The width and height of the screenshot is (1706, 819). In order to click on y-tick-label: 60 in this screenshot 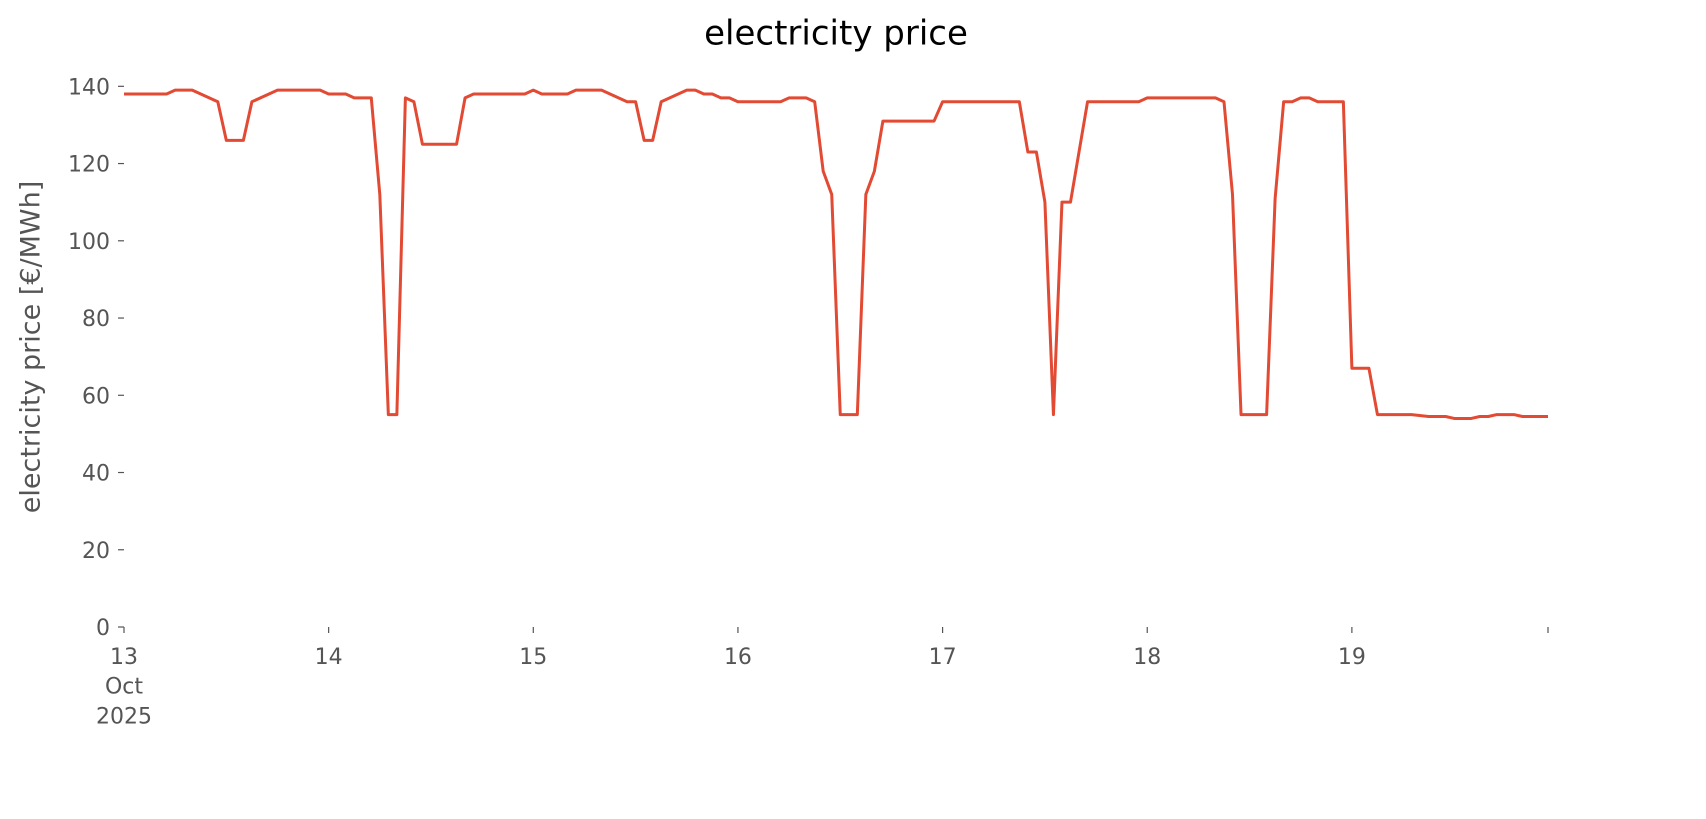, I will do `click(96, 396)`.